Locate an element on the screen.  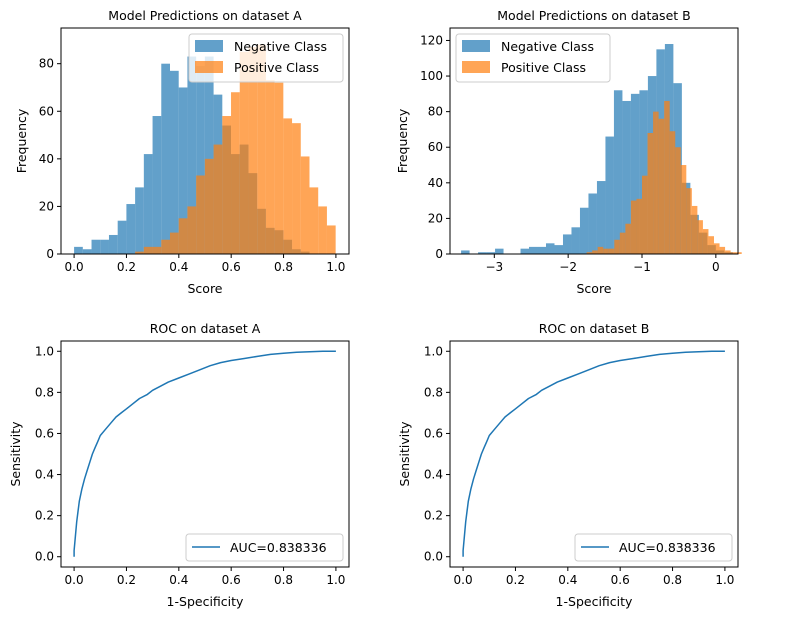
x-tick-label: −2 is located at coordinates (568, 267).